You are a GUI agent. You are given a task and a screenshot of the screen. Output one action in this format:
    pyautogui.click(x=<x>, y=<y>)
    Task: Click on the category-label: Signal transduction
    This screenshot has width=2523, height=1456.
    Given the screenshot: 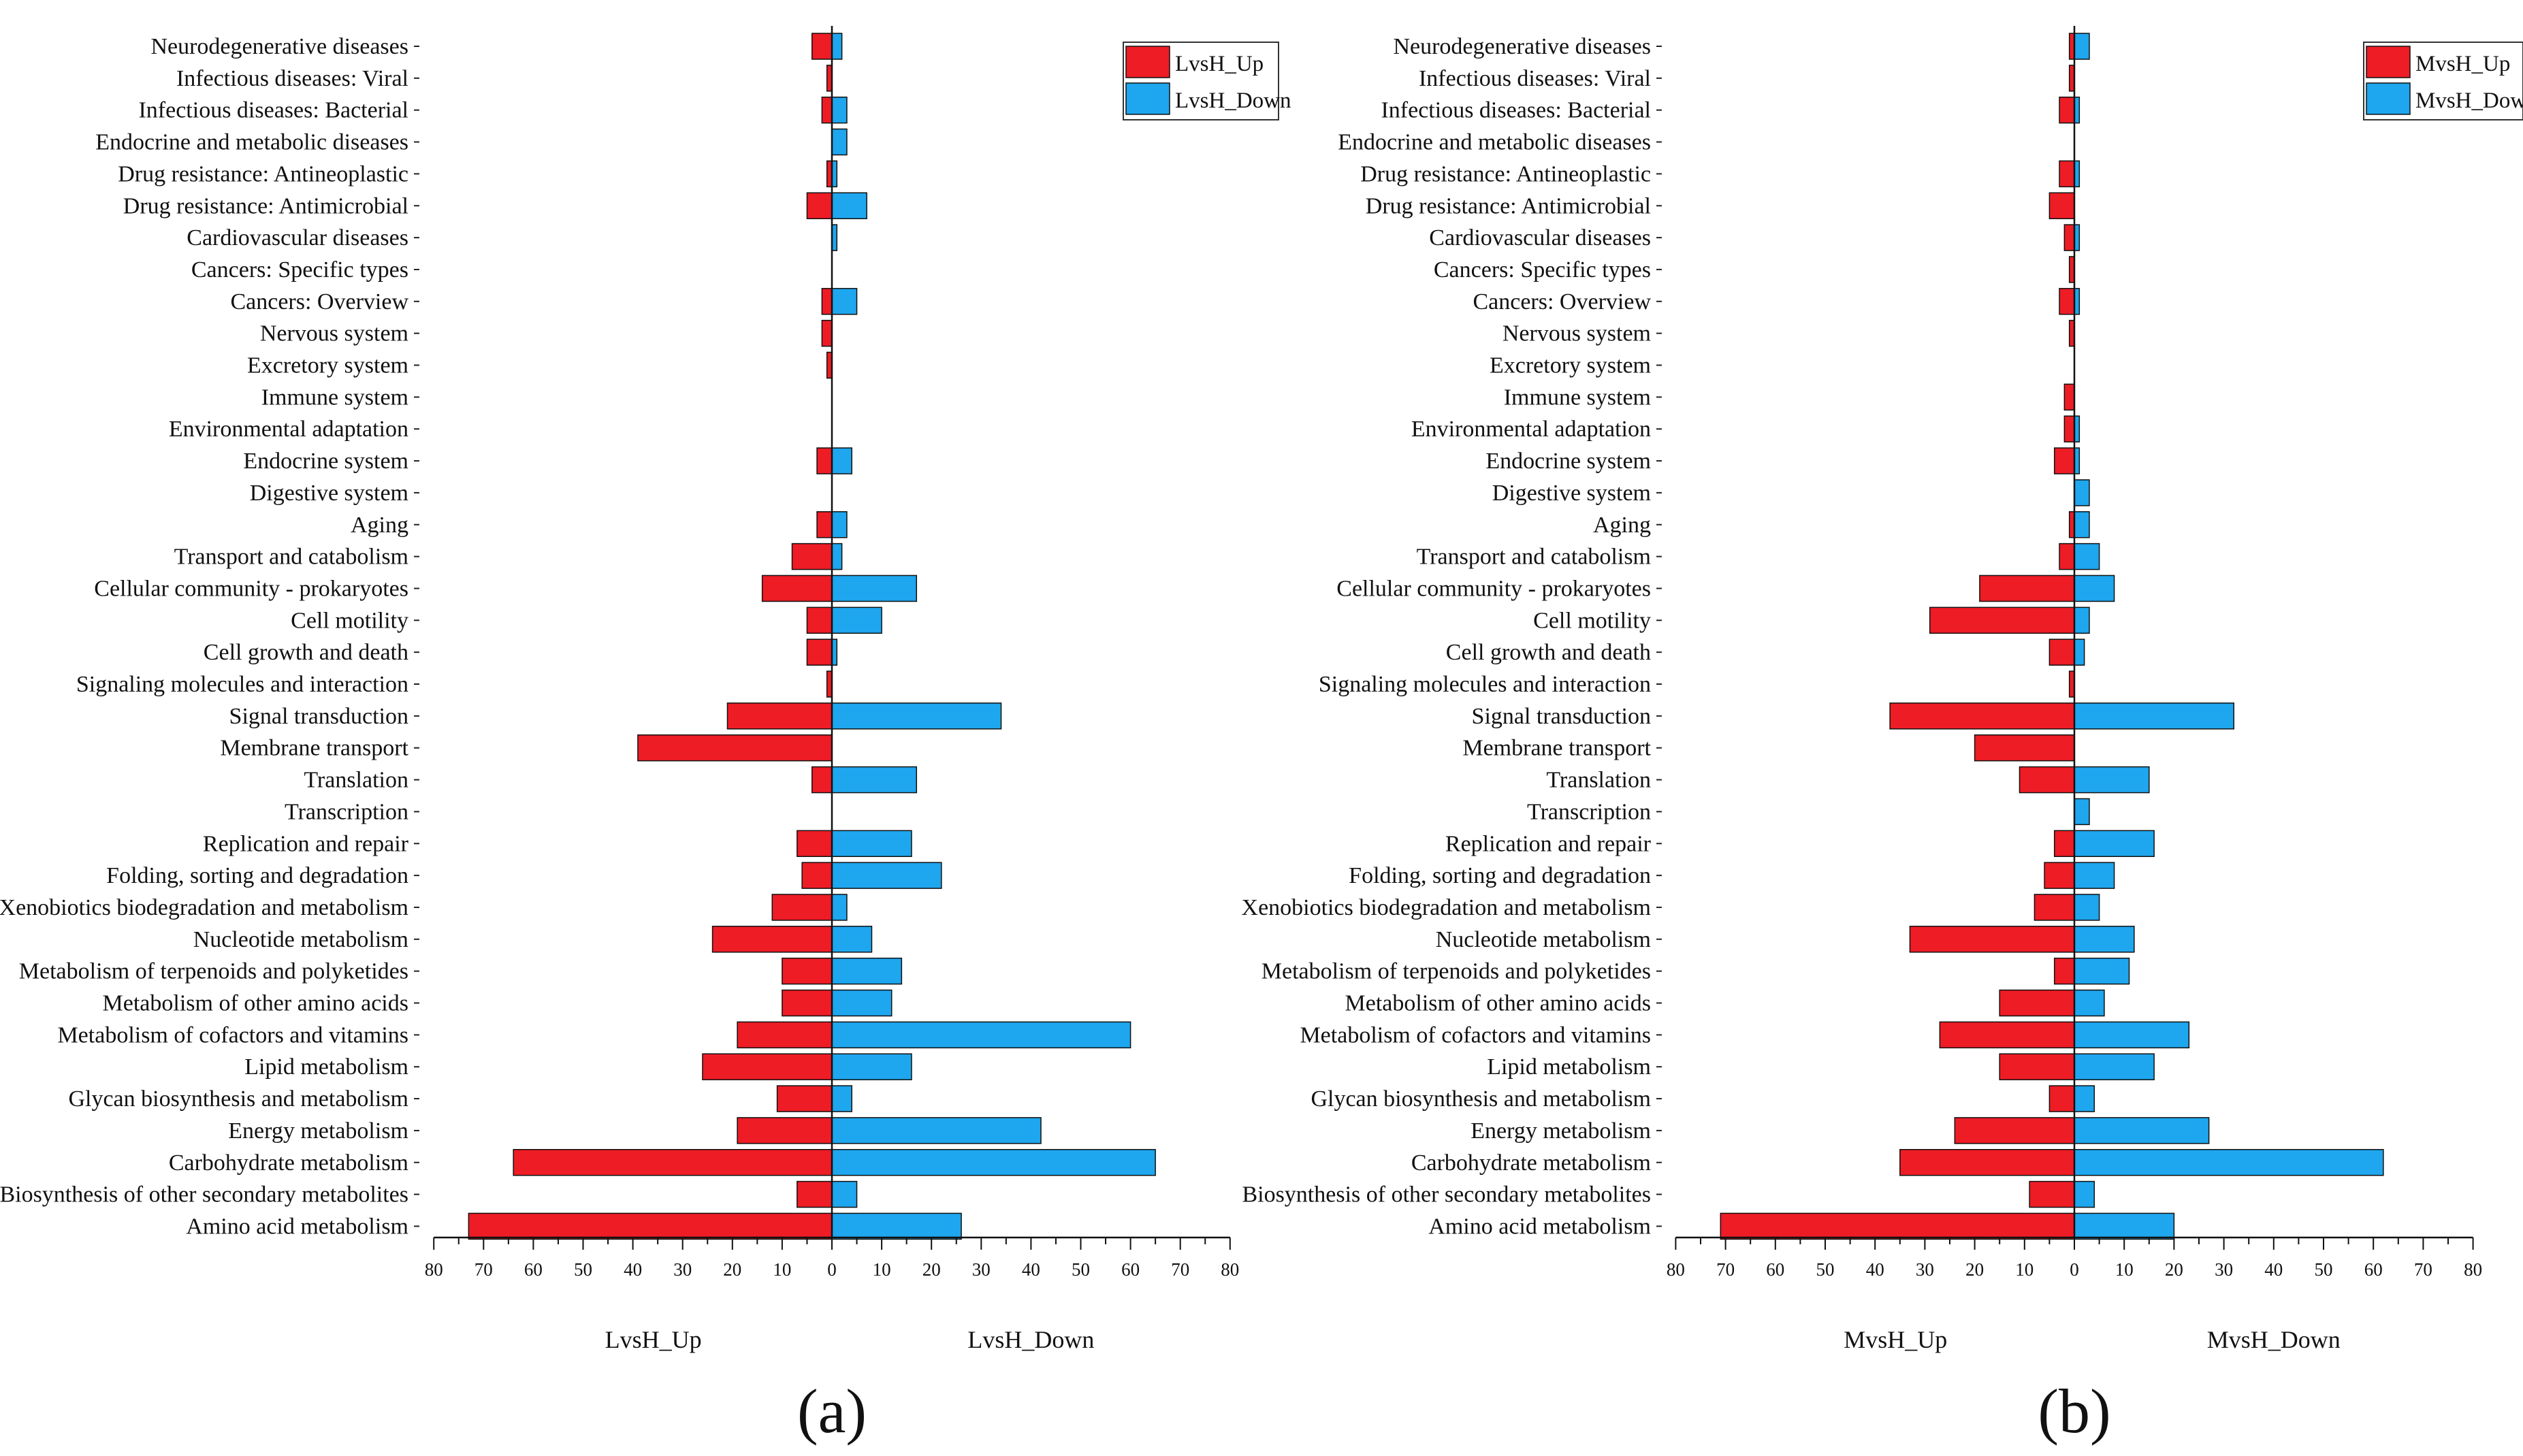 What is the action you would take?
    pyautogui.click(x=318, y=717)
    